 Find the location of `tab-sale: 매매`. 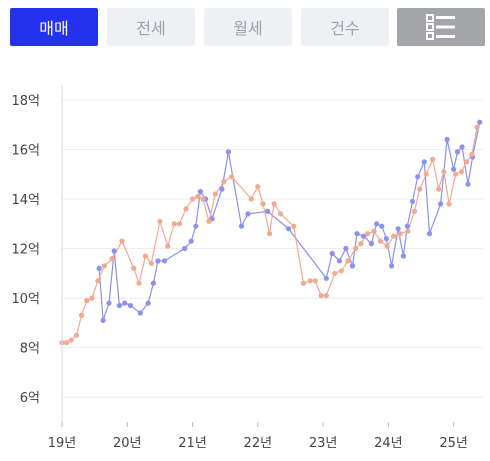

tab-sale: 매매 is located at coordinates (54, 27).